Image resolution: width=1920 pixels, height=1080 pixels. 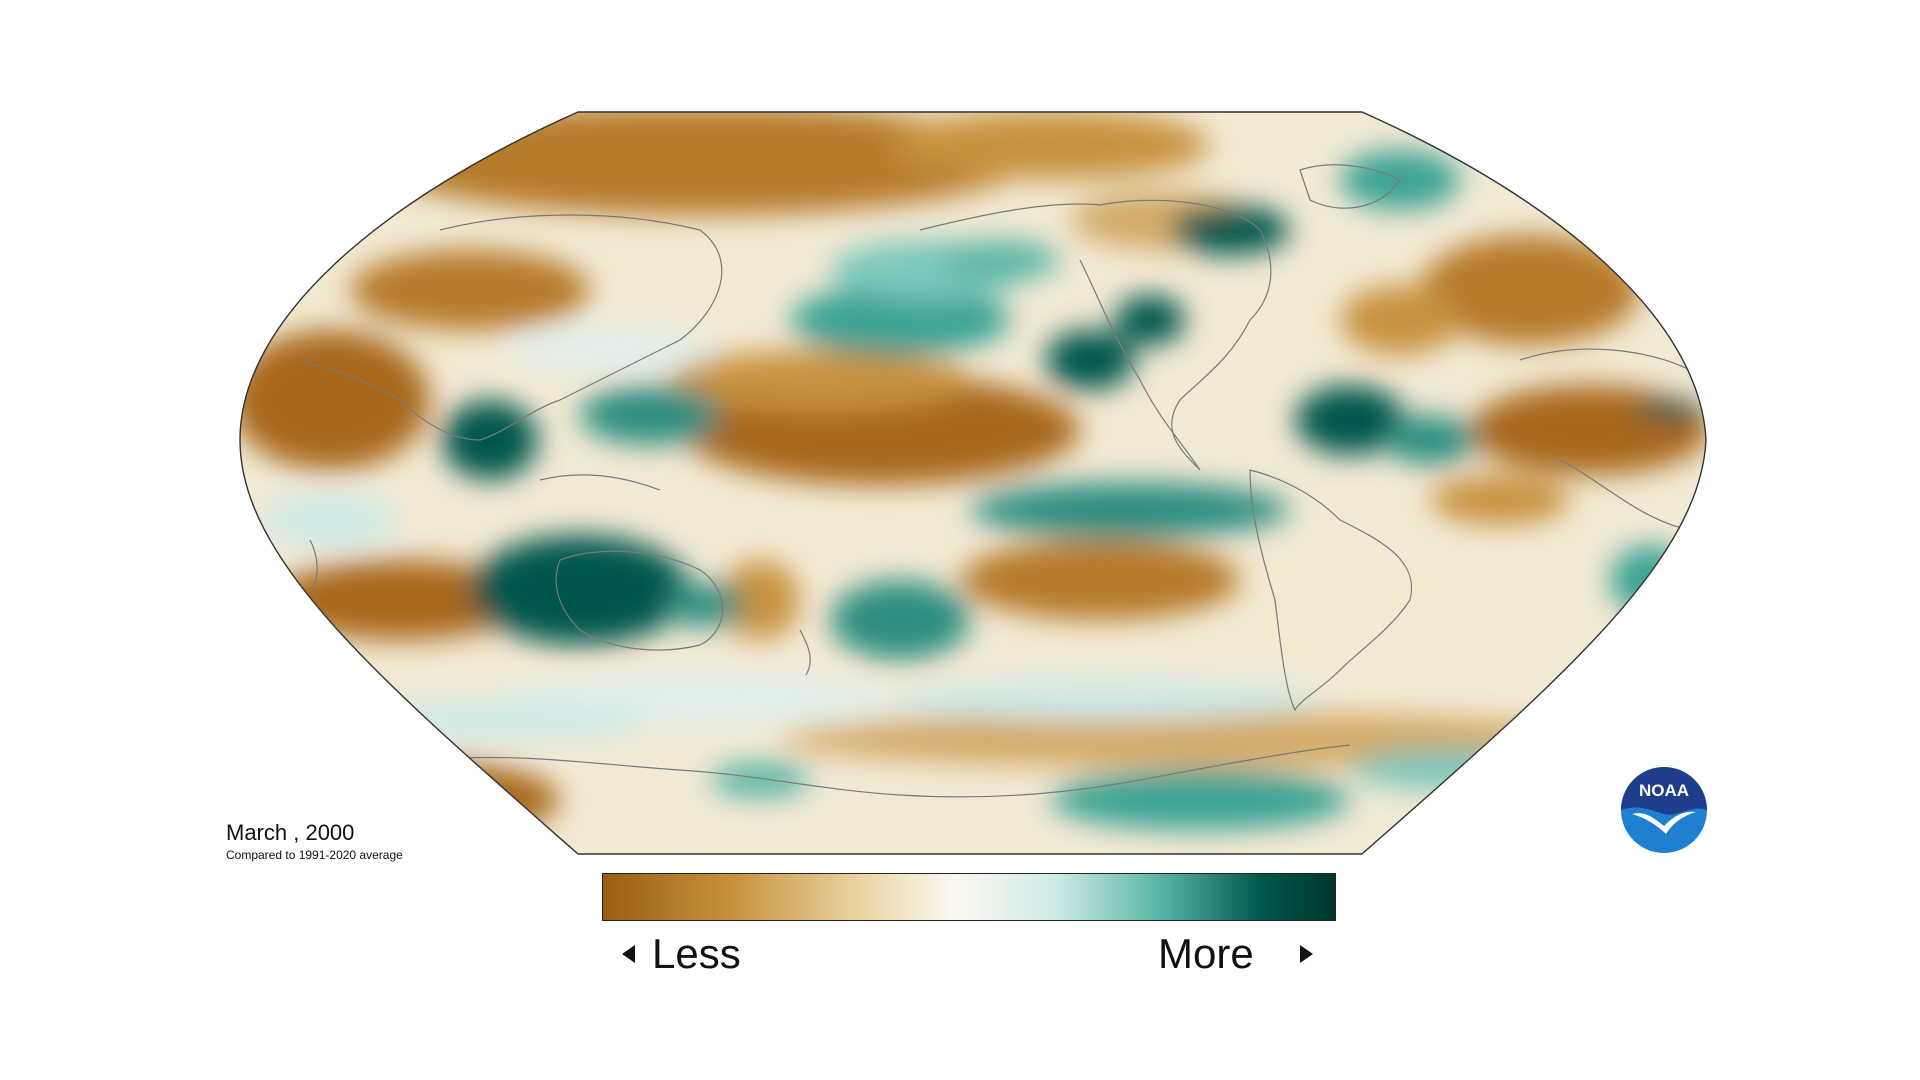 I want to click on map-date: March , 2000, so click(x=290, y=832).